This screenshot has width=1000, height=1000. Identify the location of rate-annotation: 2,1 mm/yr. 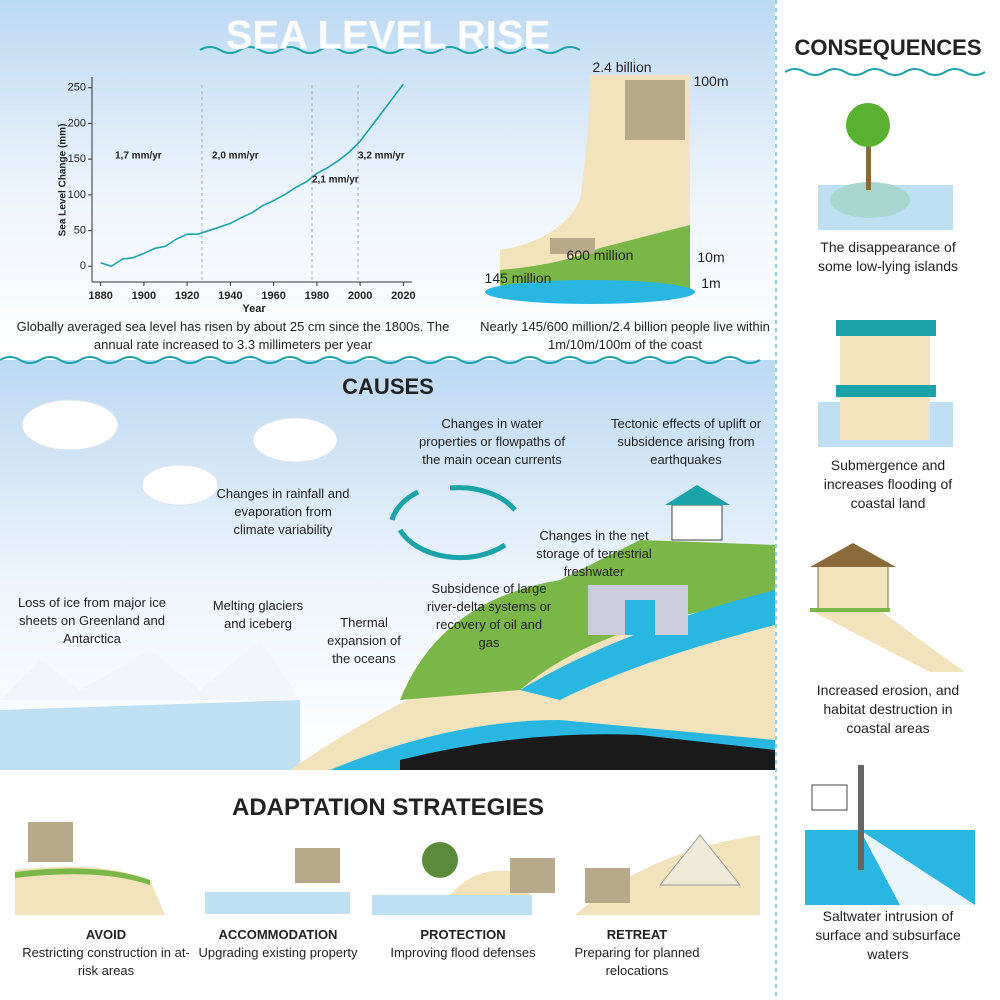
(335, 180).